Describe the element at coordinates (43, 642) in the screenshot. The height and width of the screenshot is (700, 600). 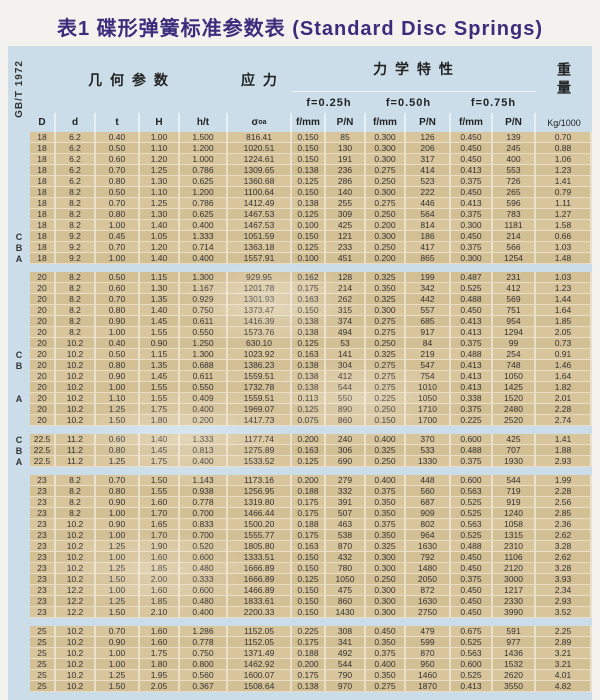
I see `data-cell: 25` at that location.